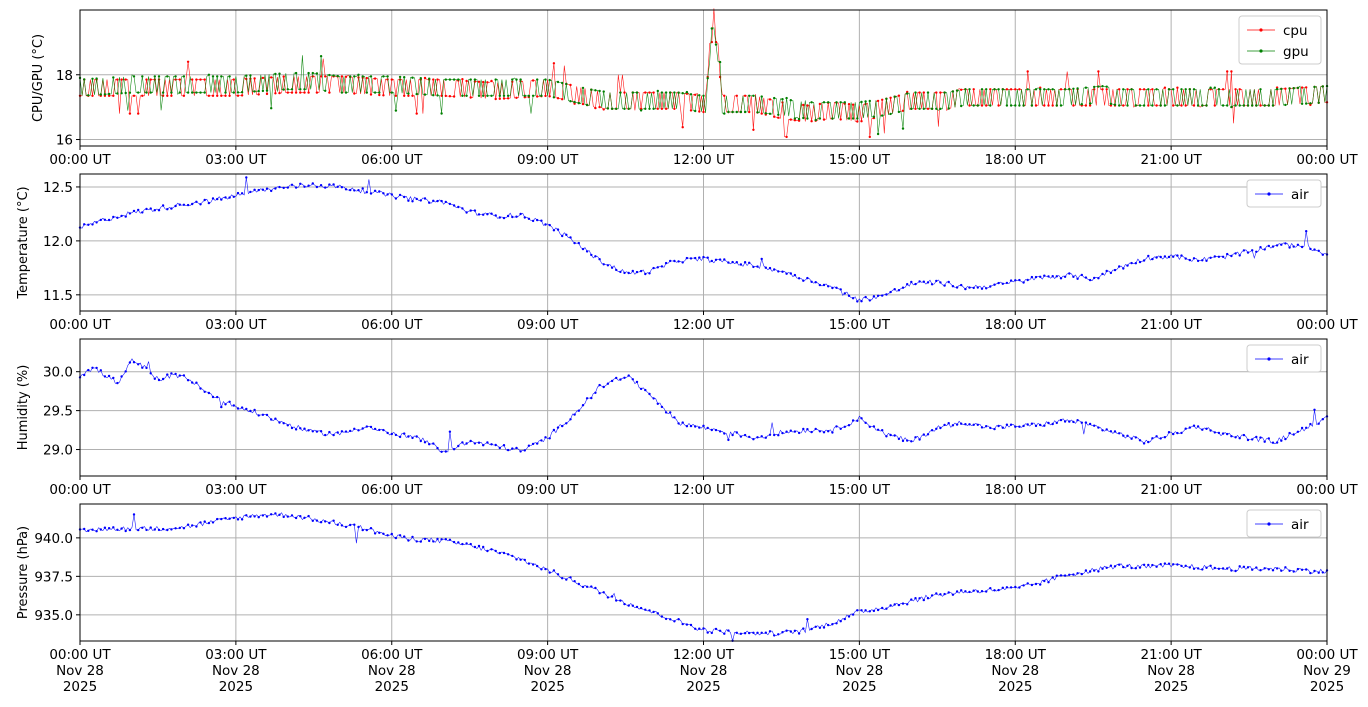  Describe the element at coordinates (58, 451) in the screenshot. I see `y-tick-label: 29.0` at that location.